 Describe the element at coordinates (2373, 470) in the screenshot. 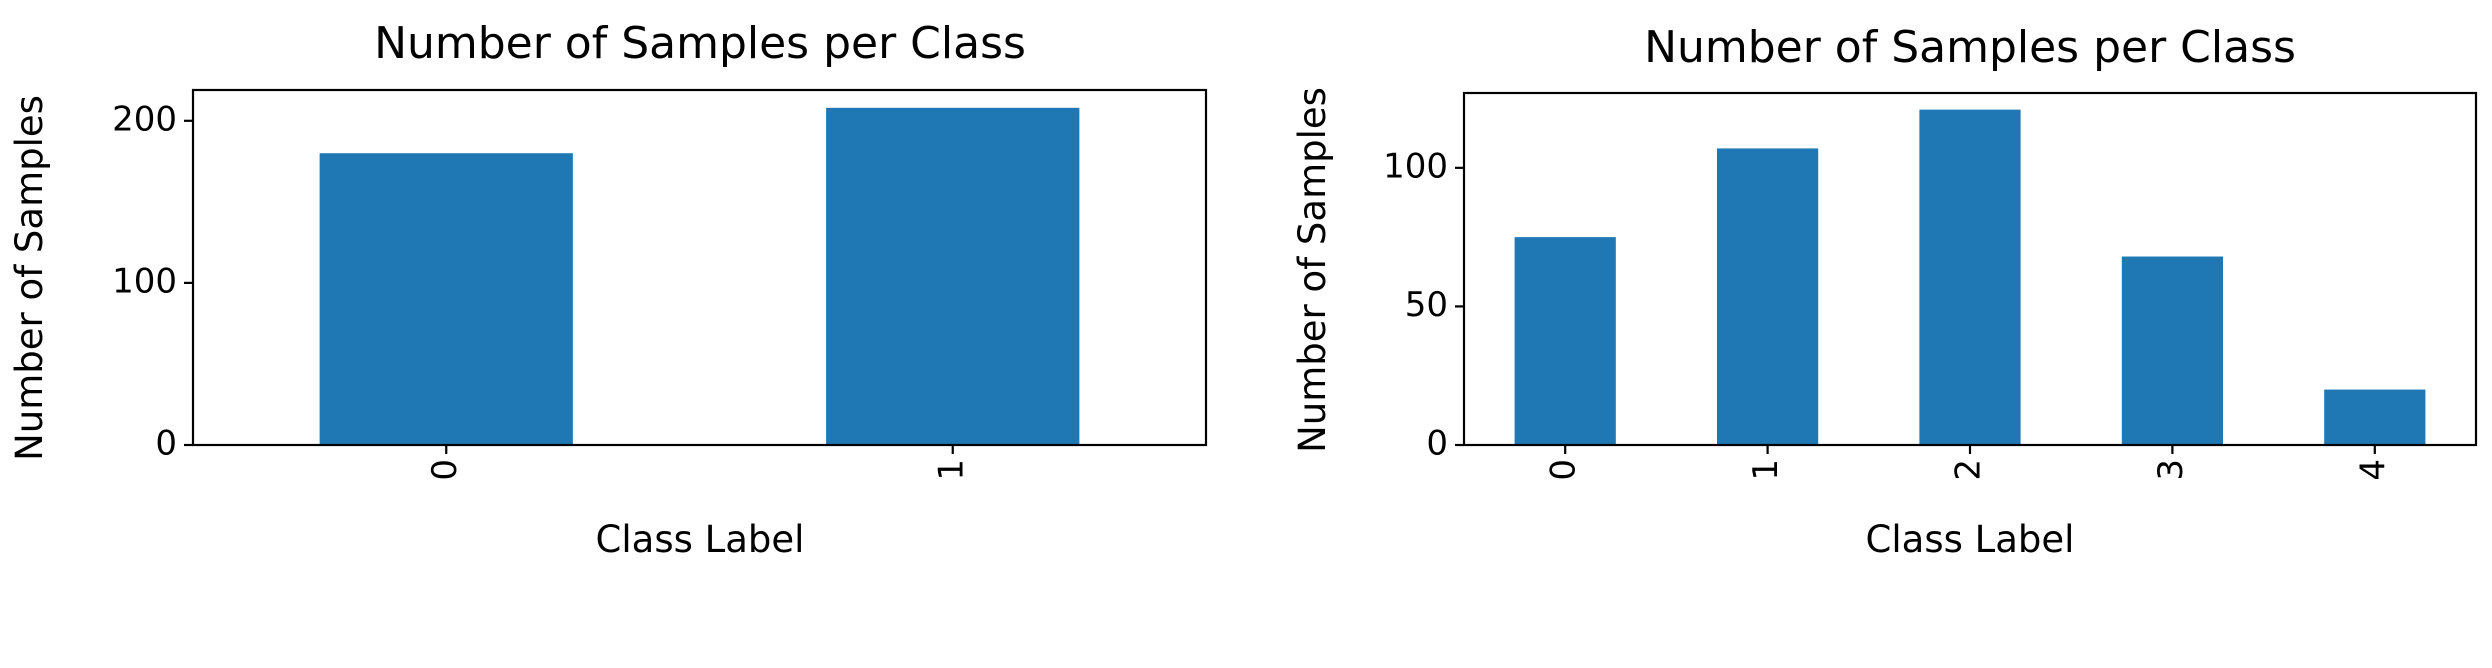

I see `x-tick-label: 4` at that location.